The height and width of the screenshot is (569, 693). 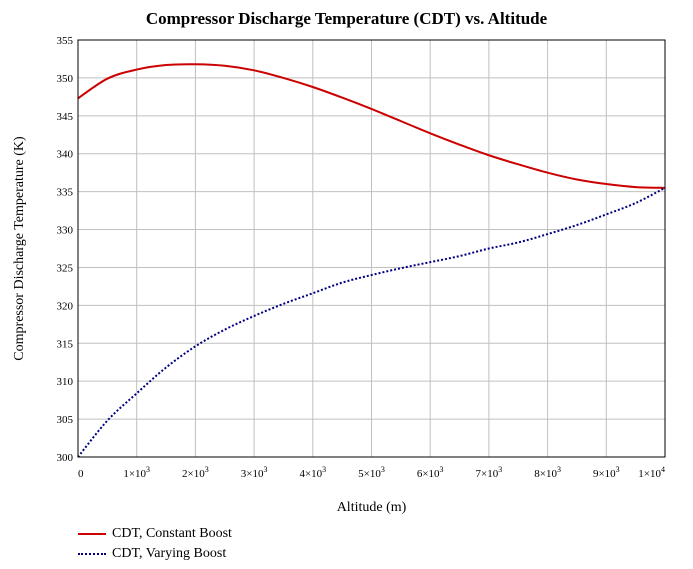 I want to click on y-tick-label: 355, so click(x=65, y=41).